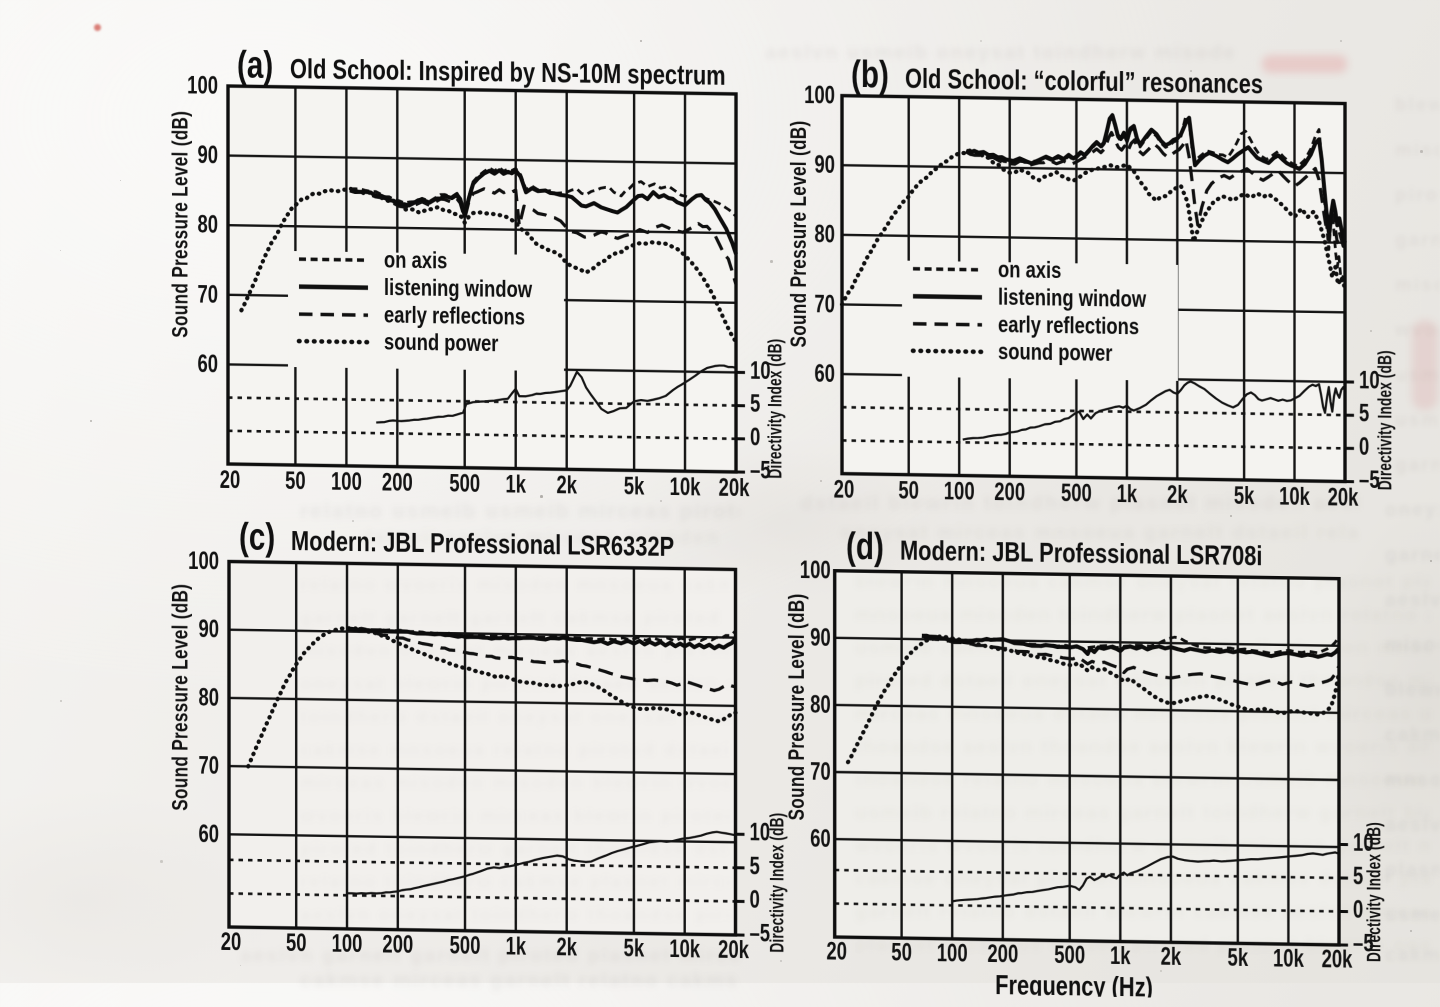 The width and height of the screenshot is (1440, 1007). I want to click on svg-text: (a), so click(255, 65).